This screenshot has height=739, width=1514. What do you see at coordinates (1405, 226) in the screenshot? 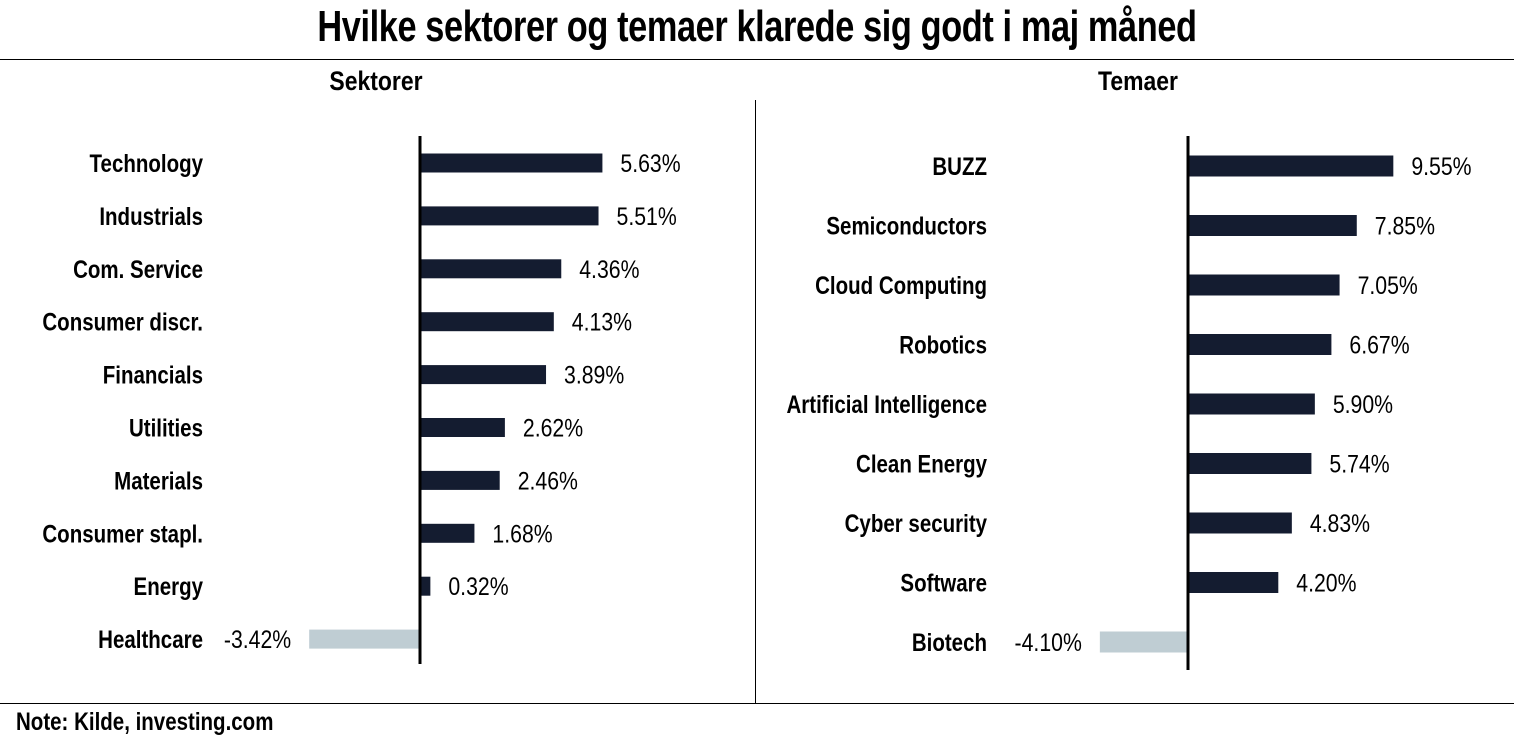
I see `value-label-1-1: 7.85%` at bounding box center [1405, 226].